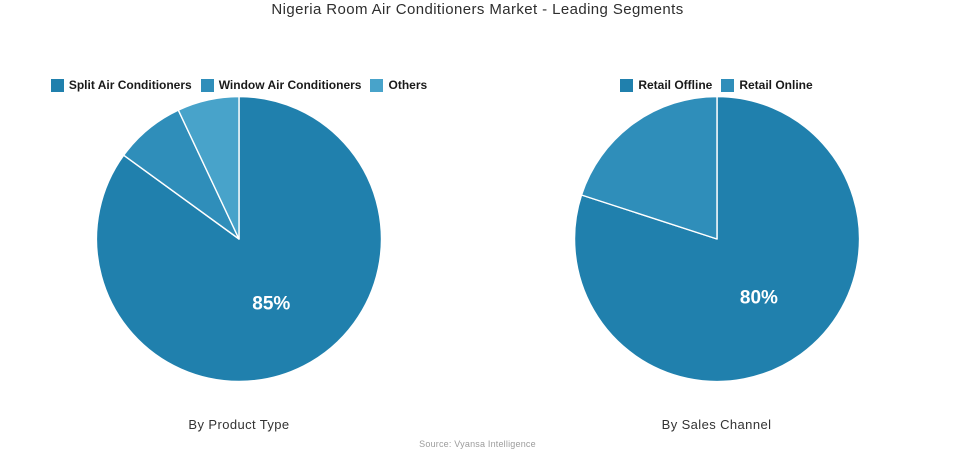 Image resolution: width=955 pixels, height=454 pixels. I want to click on pie-data-label: 85%, so click(271, 304).